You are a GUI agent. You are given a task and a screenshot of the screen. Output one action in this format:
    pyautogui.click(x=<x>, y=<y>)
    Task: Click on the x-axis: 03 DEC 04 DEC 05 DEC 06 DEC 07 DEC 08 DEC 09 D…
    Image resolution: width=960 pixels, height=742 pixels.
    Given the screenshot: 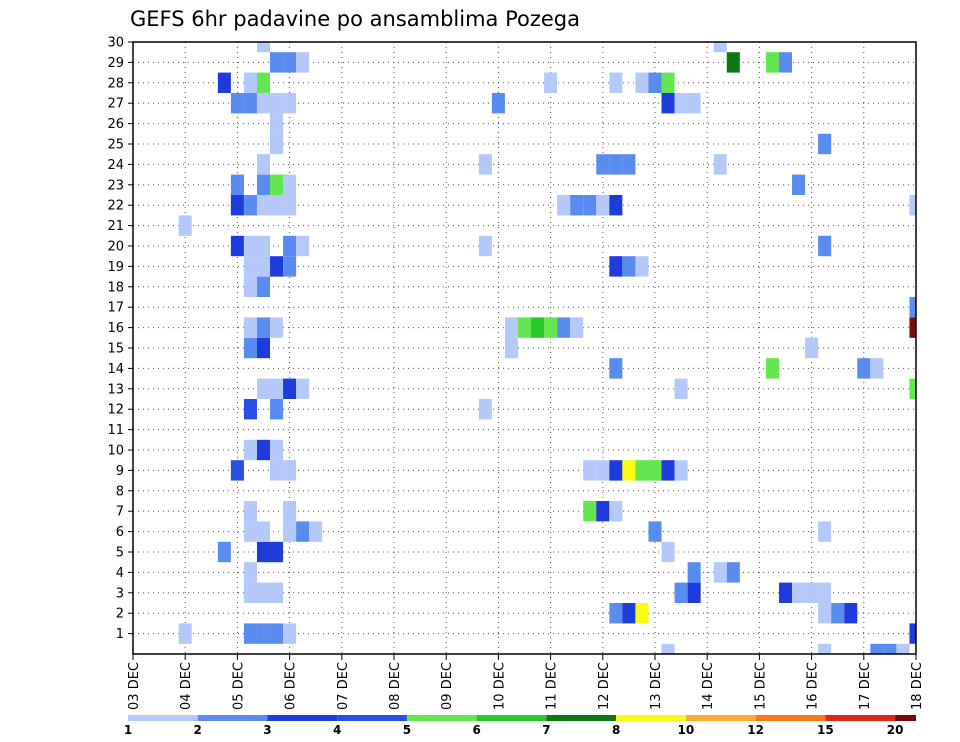 What is the action you would take?
    pyautogui.click(x=526, y=682)
    